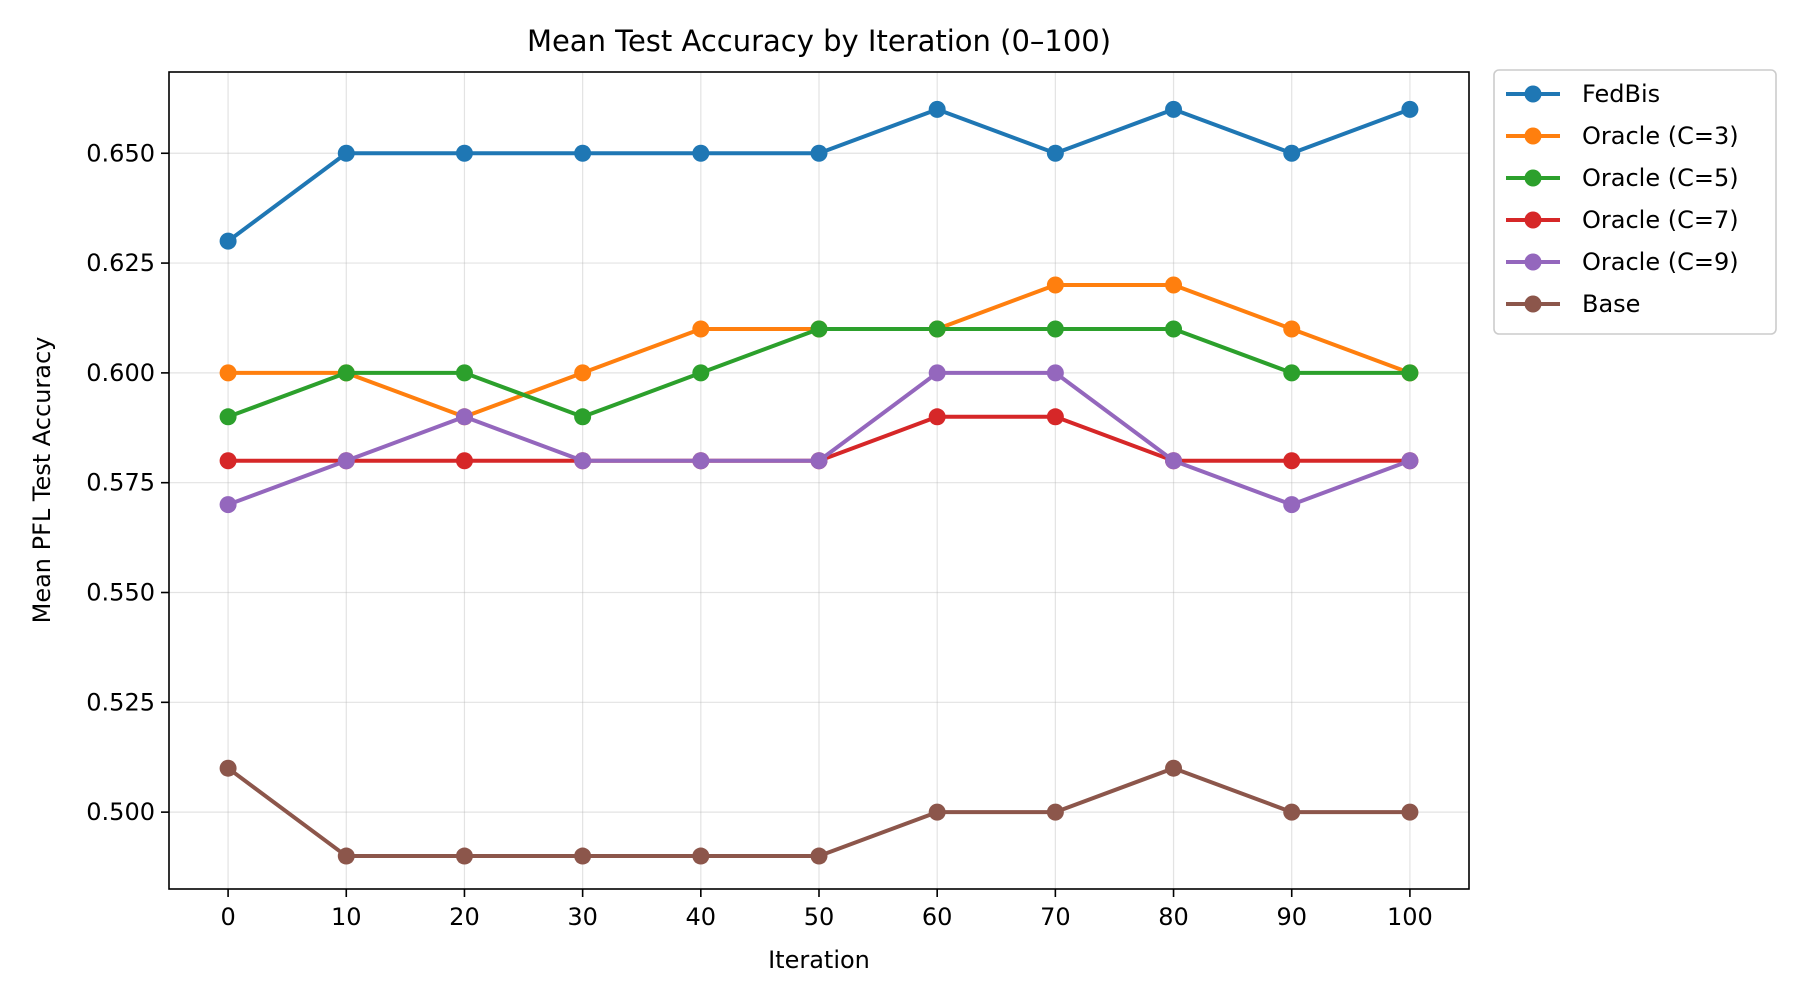 The height and width of the screenshot is (1000, 1800). Describe the element at coordinates (1573, 304) in the screenshot. I see `legend-item: Base` at that location.